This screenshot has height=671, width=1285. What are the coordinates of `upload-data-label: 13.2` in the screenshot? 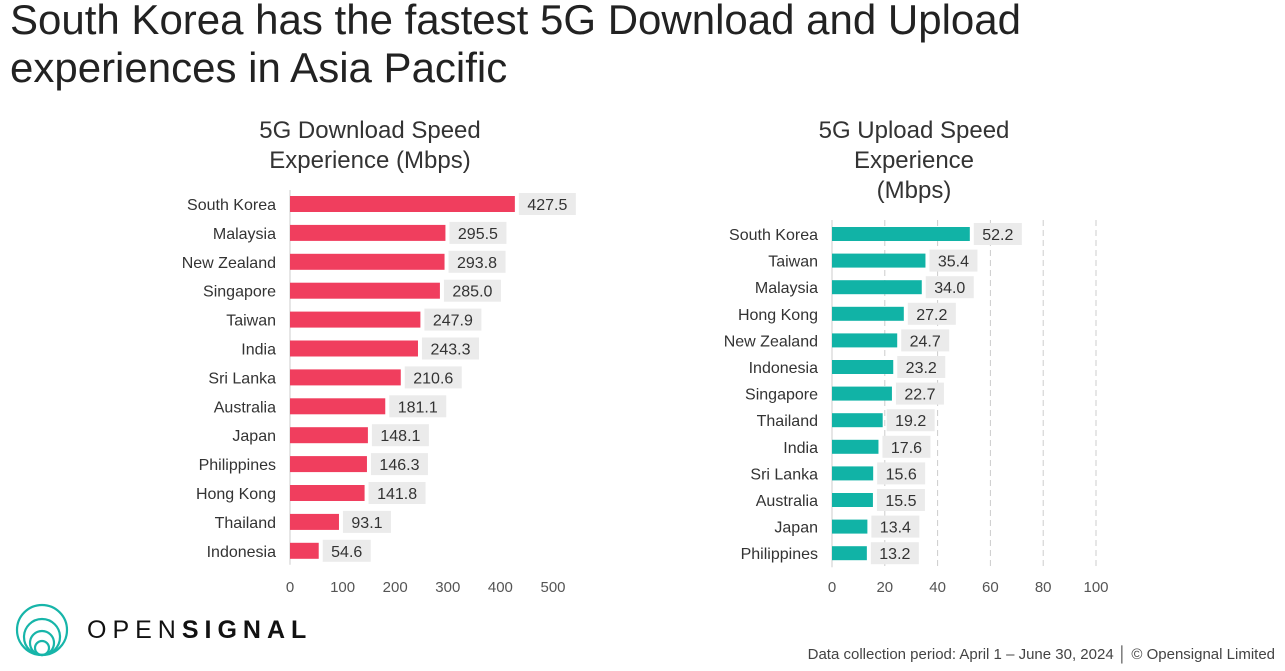 It's located at (894, 554).